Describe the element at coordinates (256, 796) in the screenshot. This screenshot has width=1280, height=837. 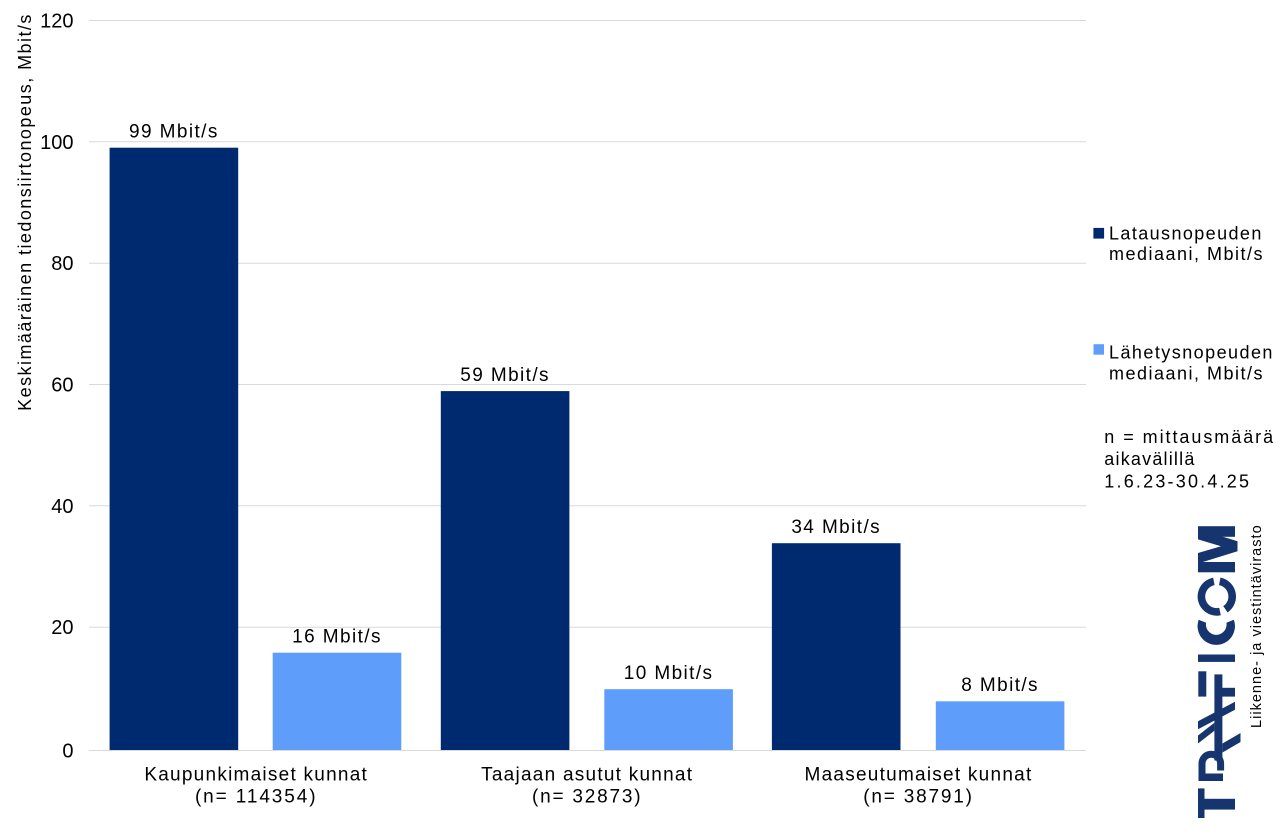
I see `svg-text: (n= 114354)` at that location.